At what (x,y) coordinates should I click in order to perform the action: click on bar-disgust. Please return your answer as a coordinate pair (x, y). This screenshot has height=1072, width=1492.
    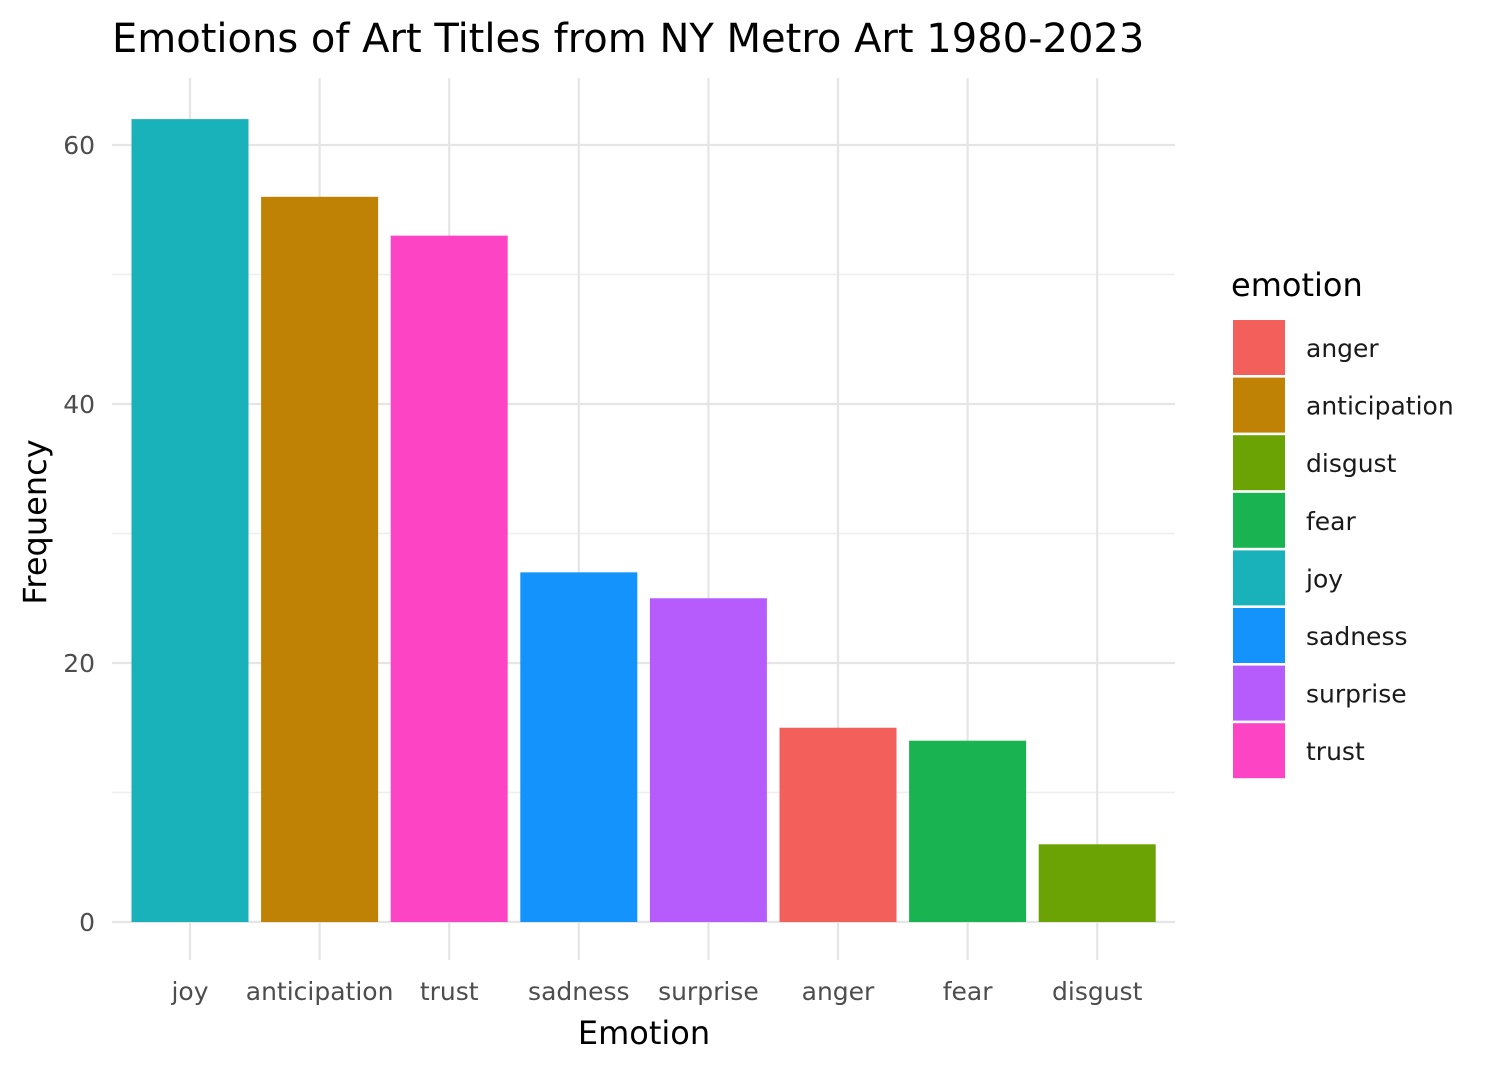
    Looking at the image, I should click on (1097, 883).